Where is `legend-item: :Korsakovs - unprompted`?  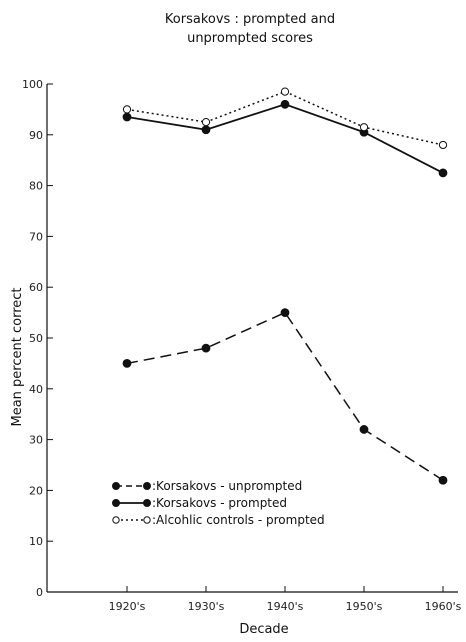 legend-item: :Korsakovs - unprompted is located at coordinates (207, 486).